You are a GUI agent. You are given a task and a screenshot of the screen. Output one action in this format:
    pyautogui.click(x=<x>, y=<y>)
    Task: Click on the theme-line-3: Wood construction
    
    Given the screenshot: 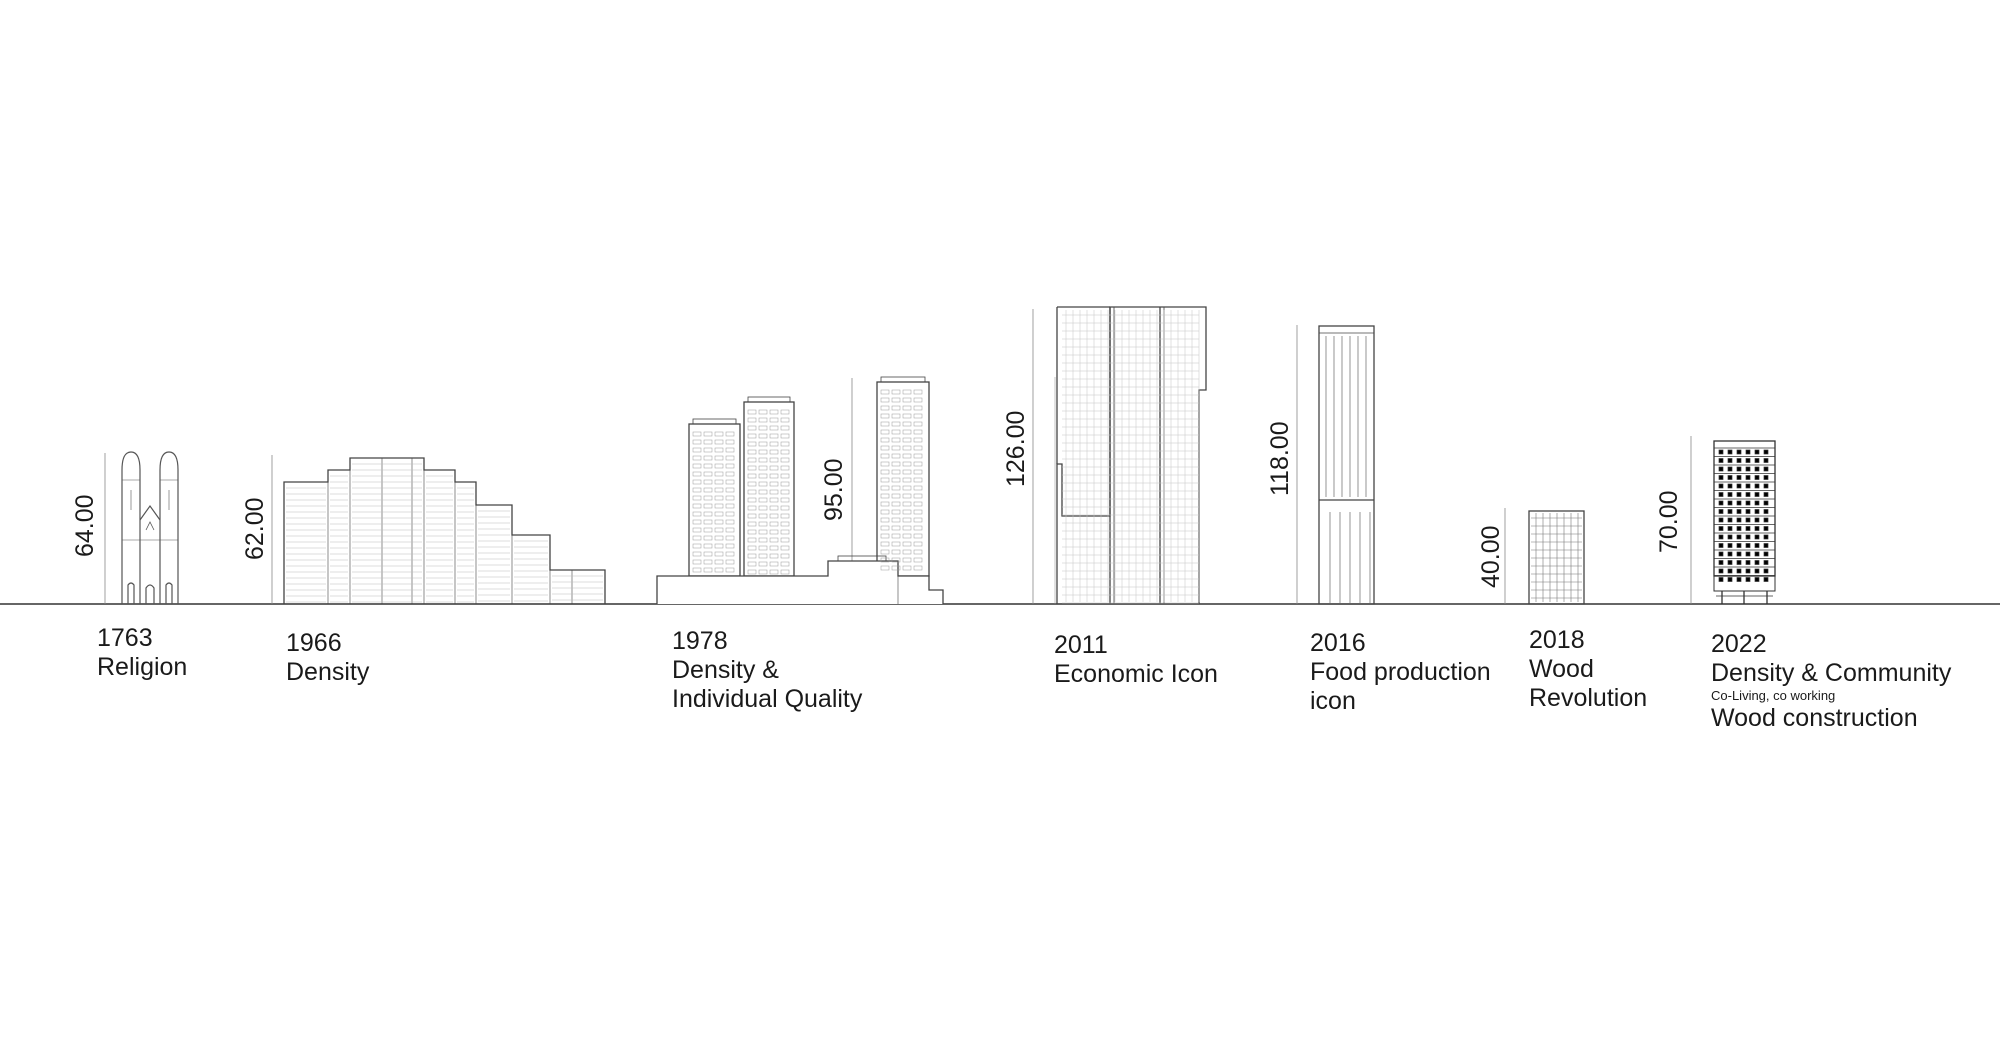 What is the action you would take?
    pyautogui.click(x=1814, y=718)
    